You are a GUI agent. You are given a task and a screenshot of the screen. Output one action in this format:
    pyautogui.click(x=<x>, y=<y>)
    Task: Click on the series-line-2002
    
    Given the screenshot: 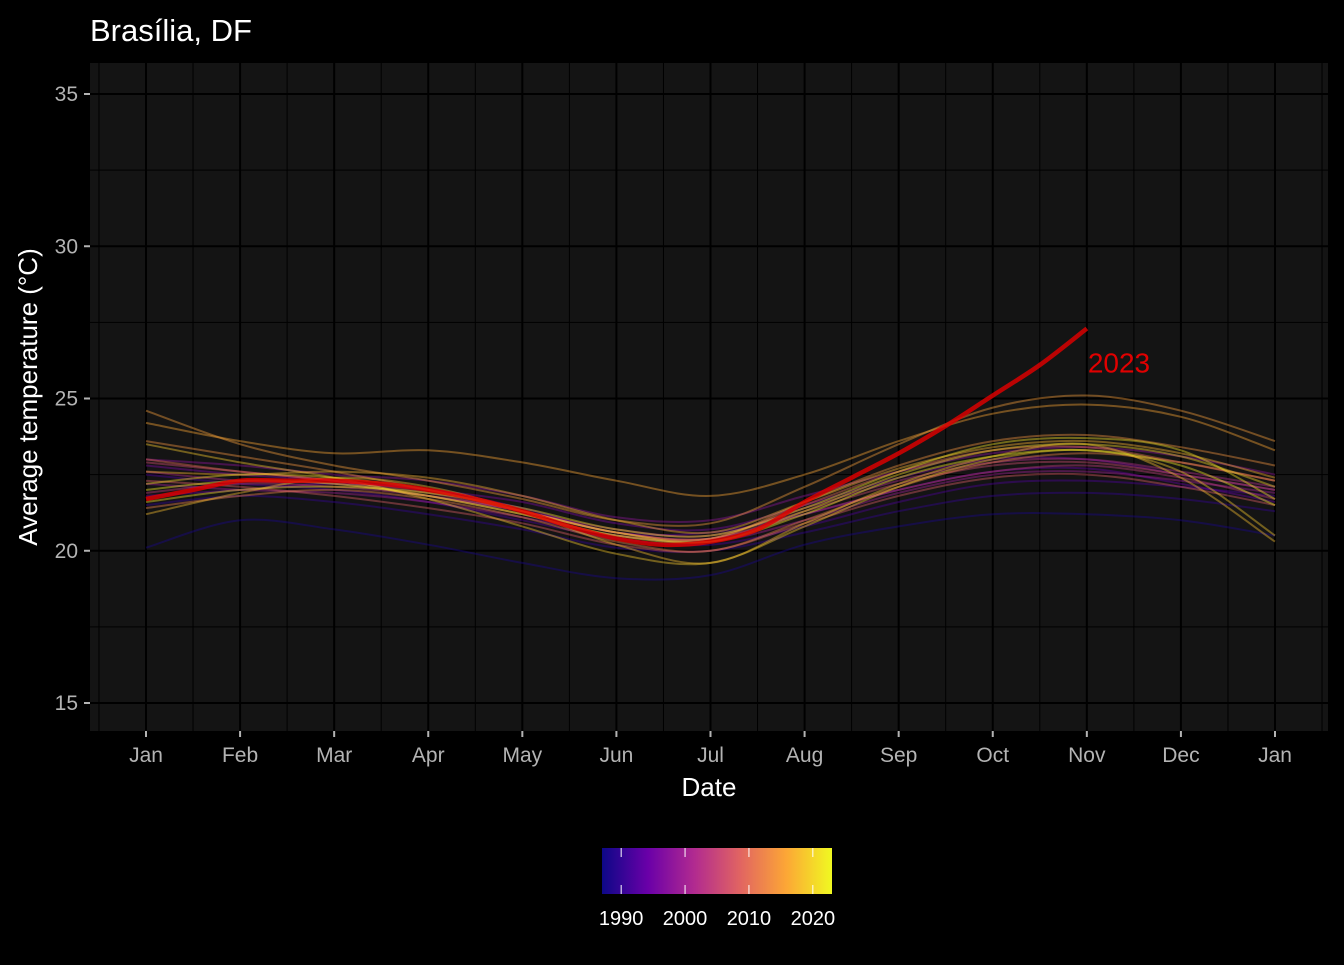 What is the action you would take?
    pyautogui.click(x=710, y=497)
    